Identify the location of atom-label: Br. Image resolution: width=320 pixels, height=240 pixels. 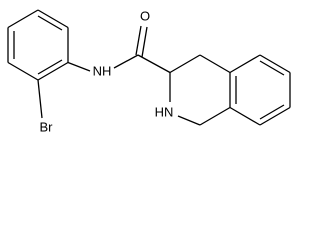
(47, 126).